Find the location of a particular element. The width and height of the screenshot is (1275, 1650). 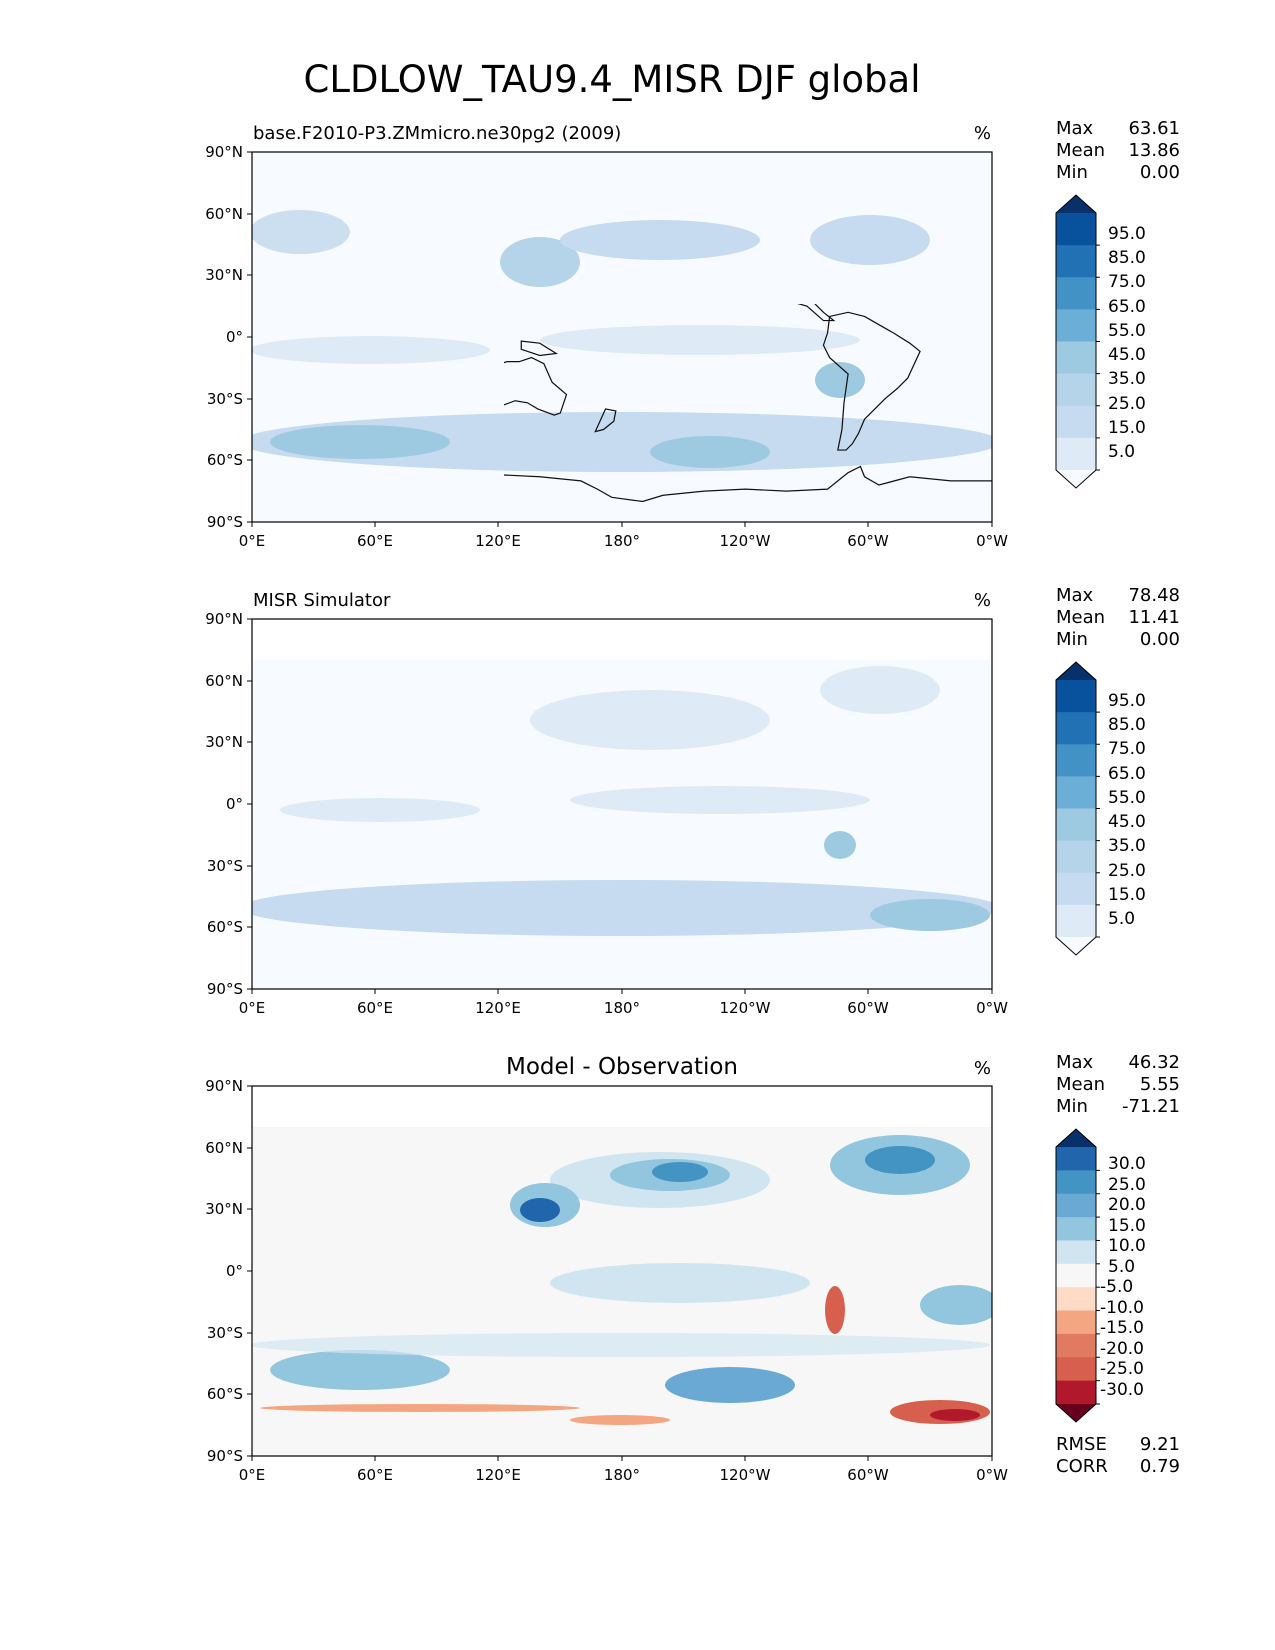

stat-value: 9.21 is located at coordinates (1160, 1444).